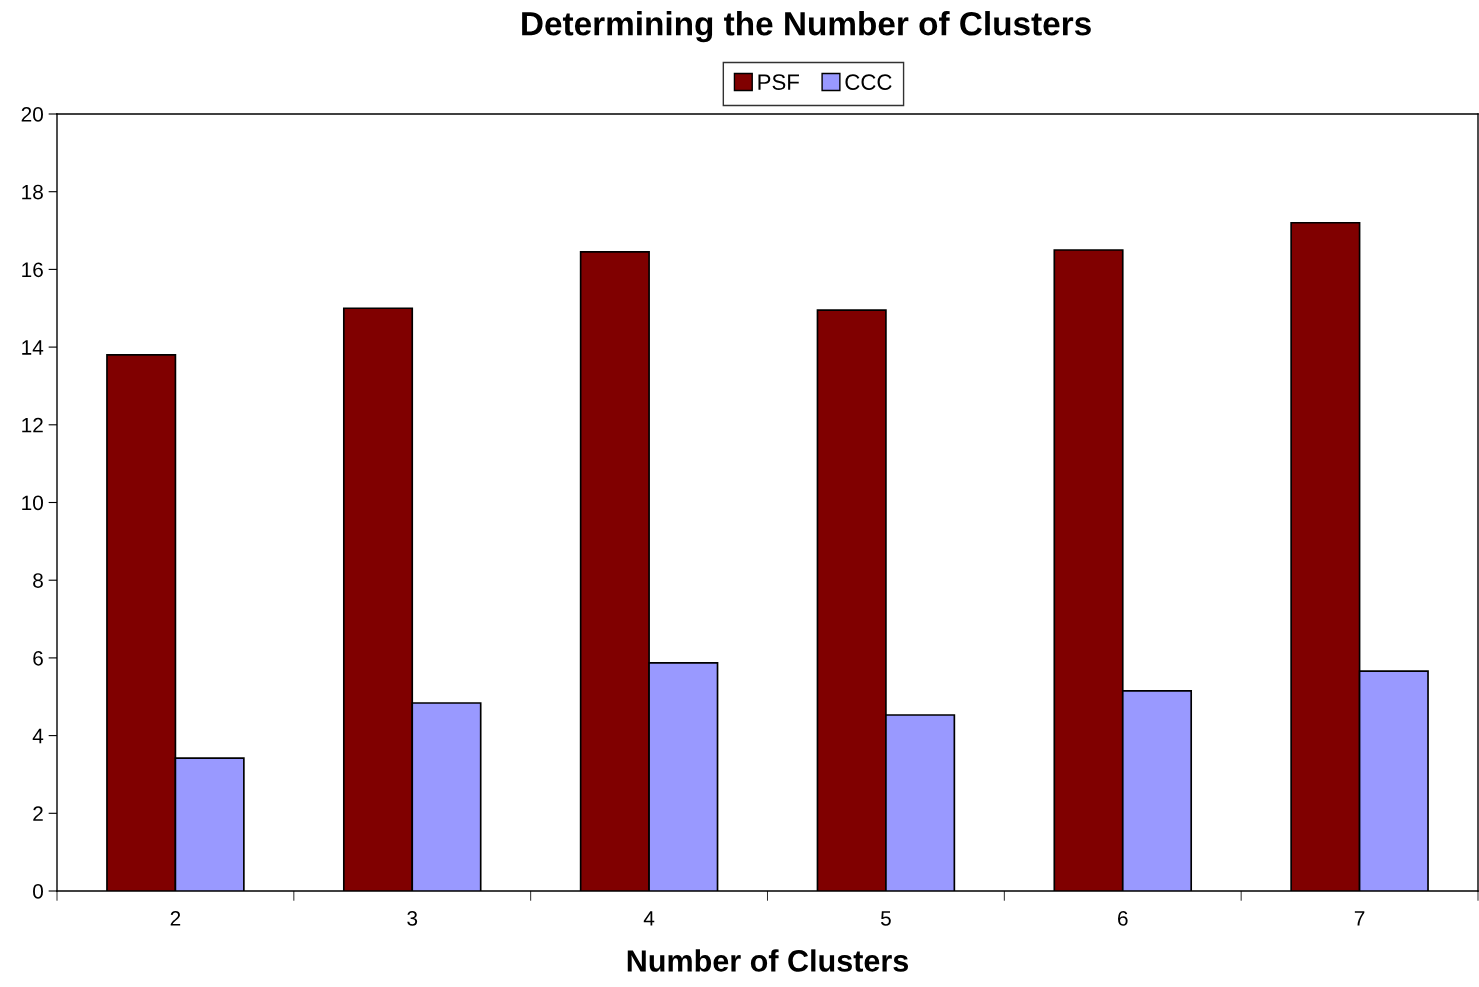 Image resolution: width=1479 pixels, height=987 pixels. I want to click on y-tick-label: 6, so click(38, 658).